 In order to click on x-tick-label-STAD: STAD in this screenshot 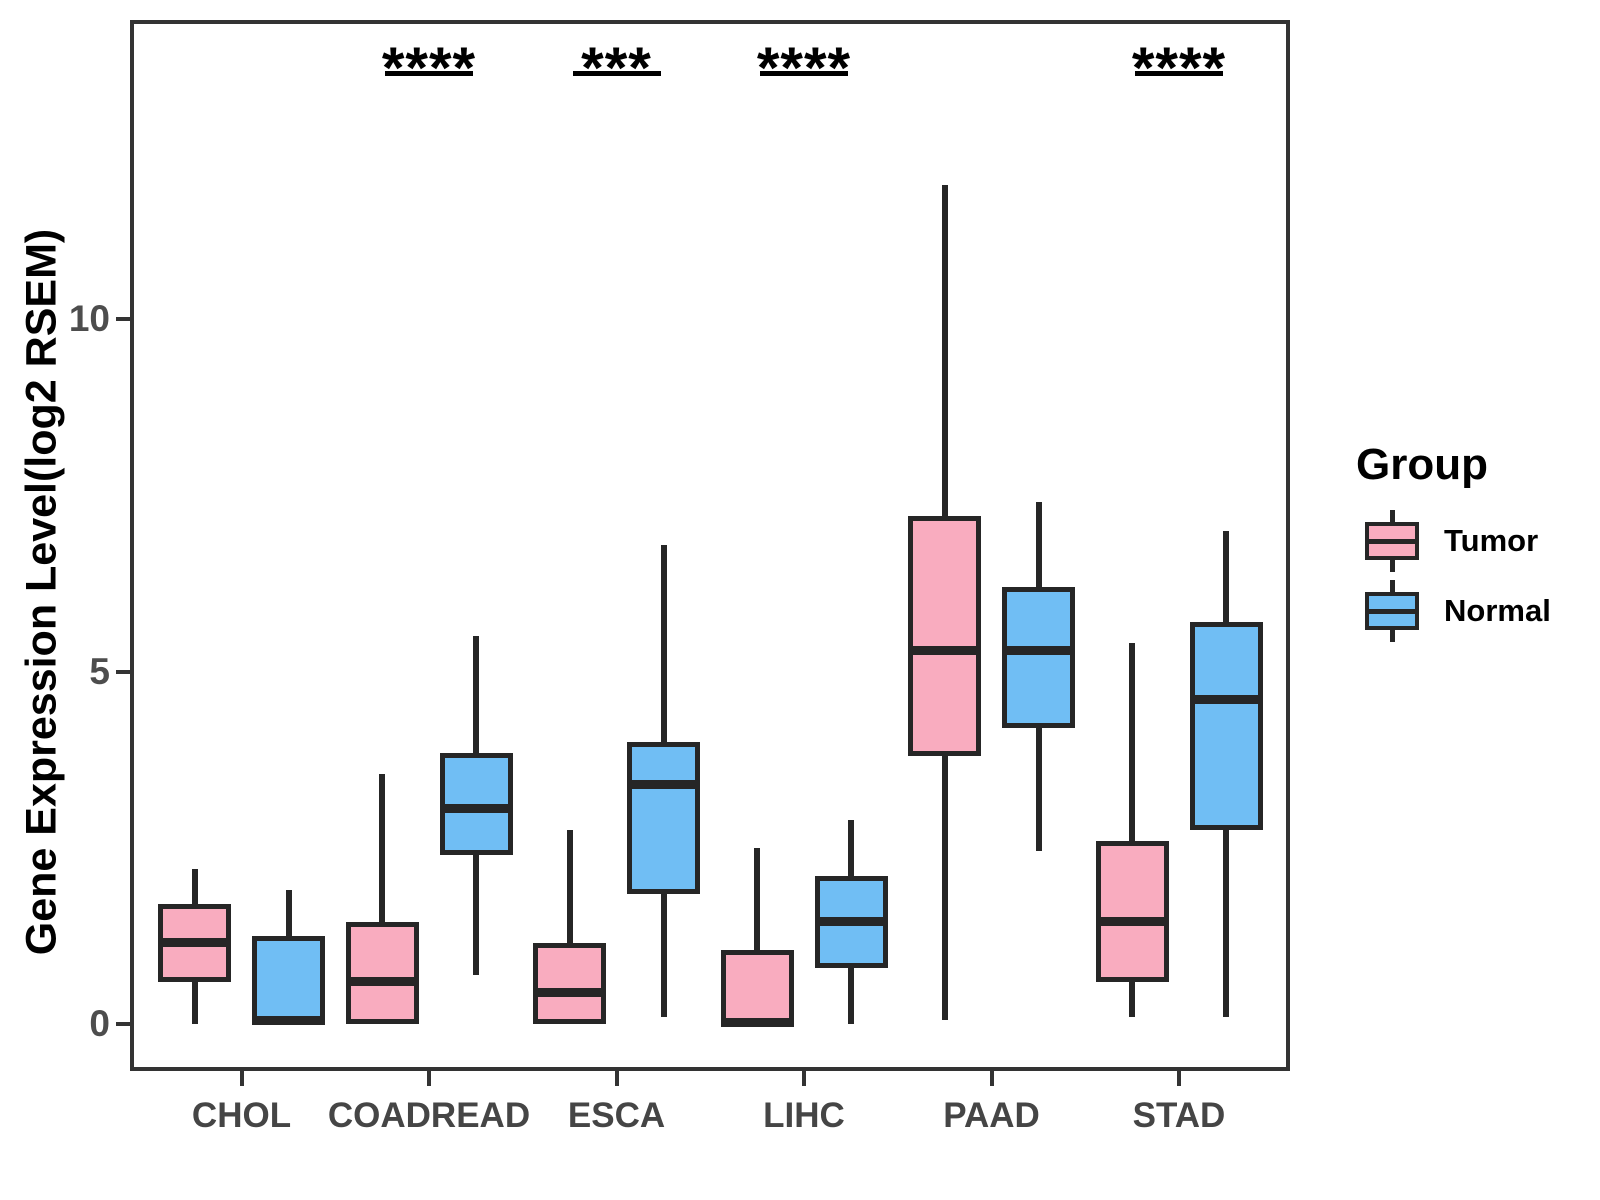, I will do `click(1179, 1115)`.